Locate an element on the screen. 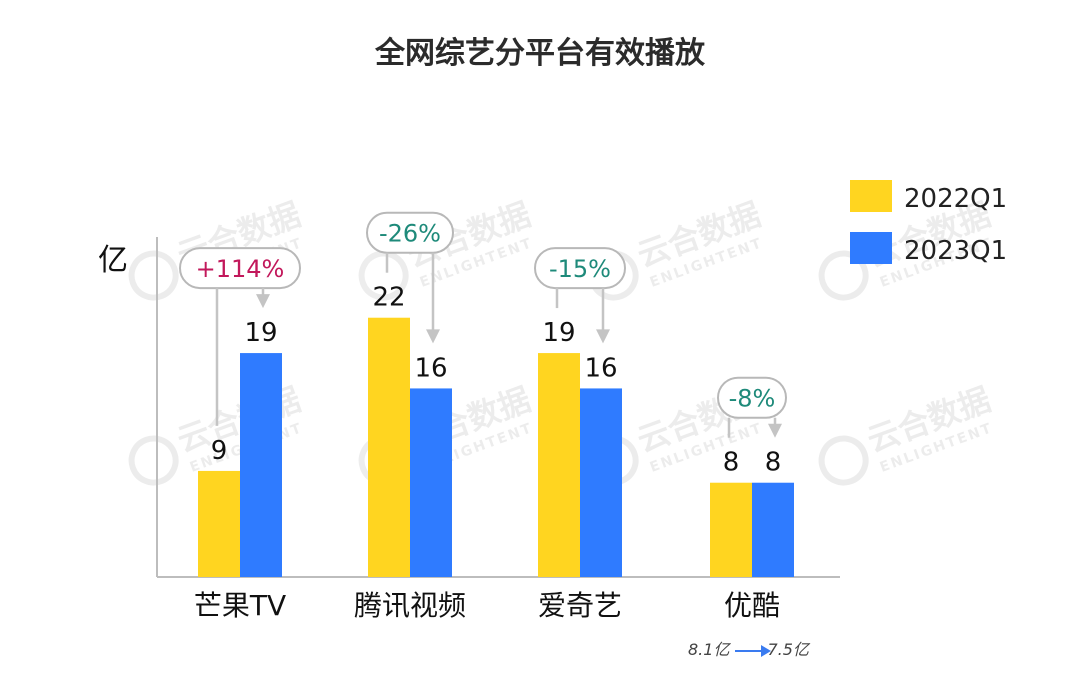 The width and height of the screenshot is (1080, 673). x-tick-label: 爱奇艺 is located at coordinates (580, 605).